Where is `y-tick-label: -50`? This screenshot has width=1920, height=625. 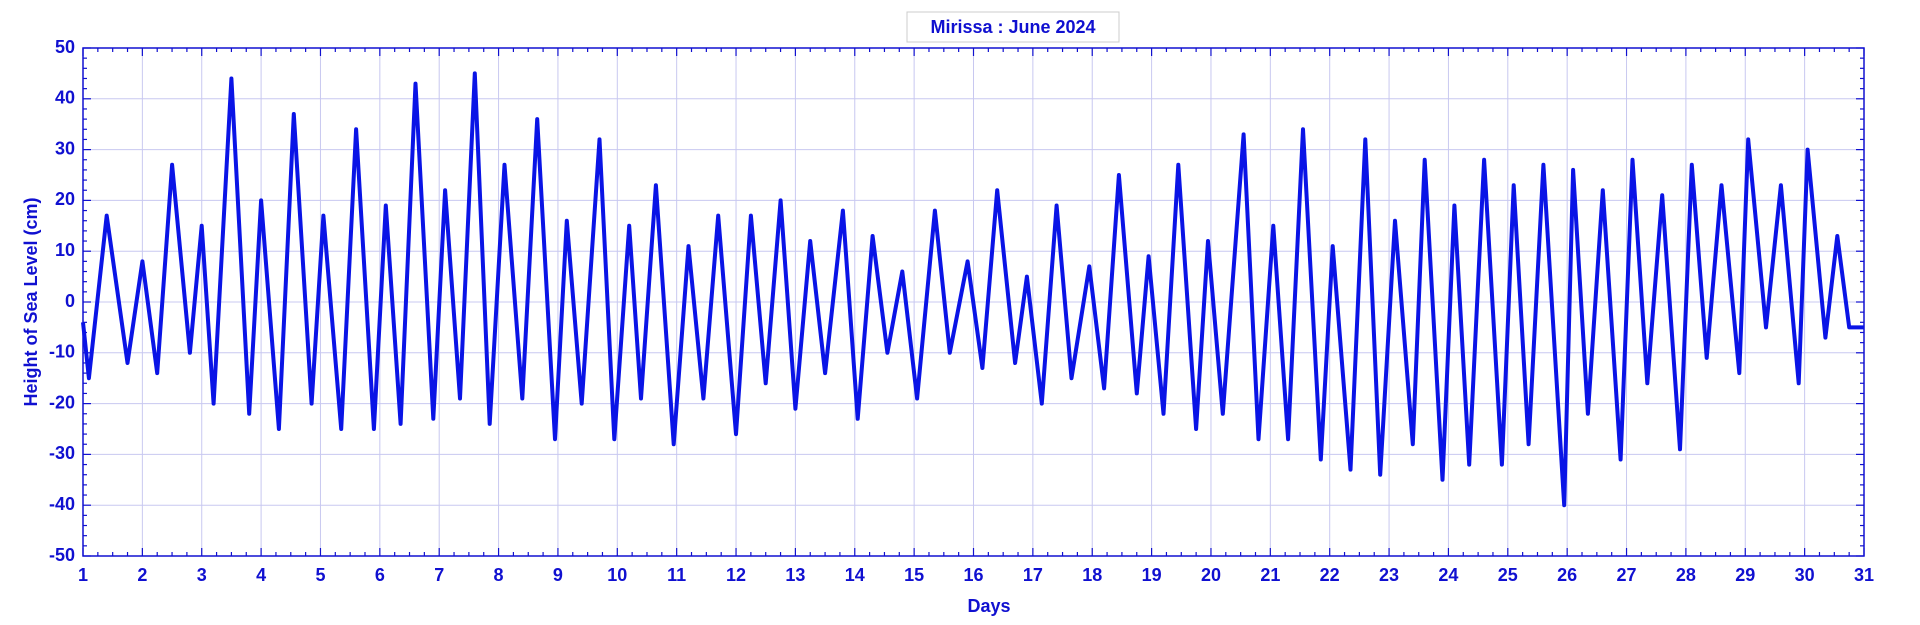 y-tick-label: -50 is located at coordinates (62, 555).